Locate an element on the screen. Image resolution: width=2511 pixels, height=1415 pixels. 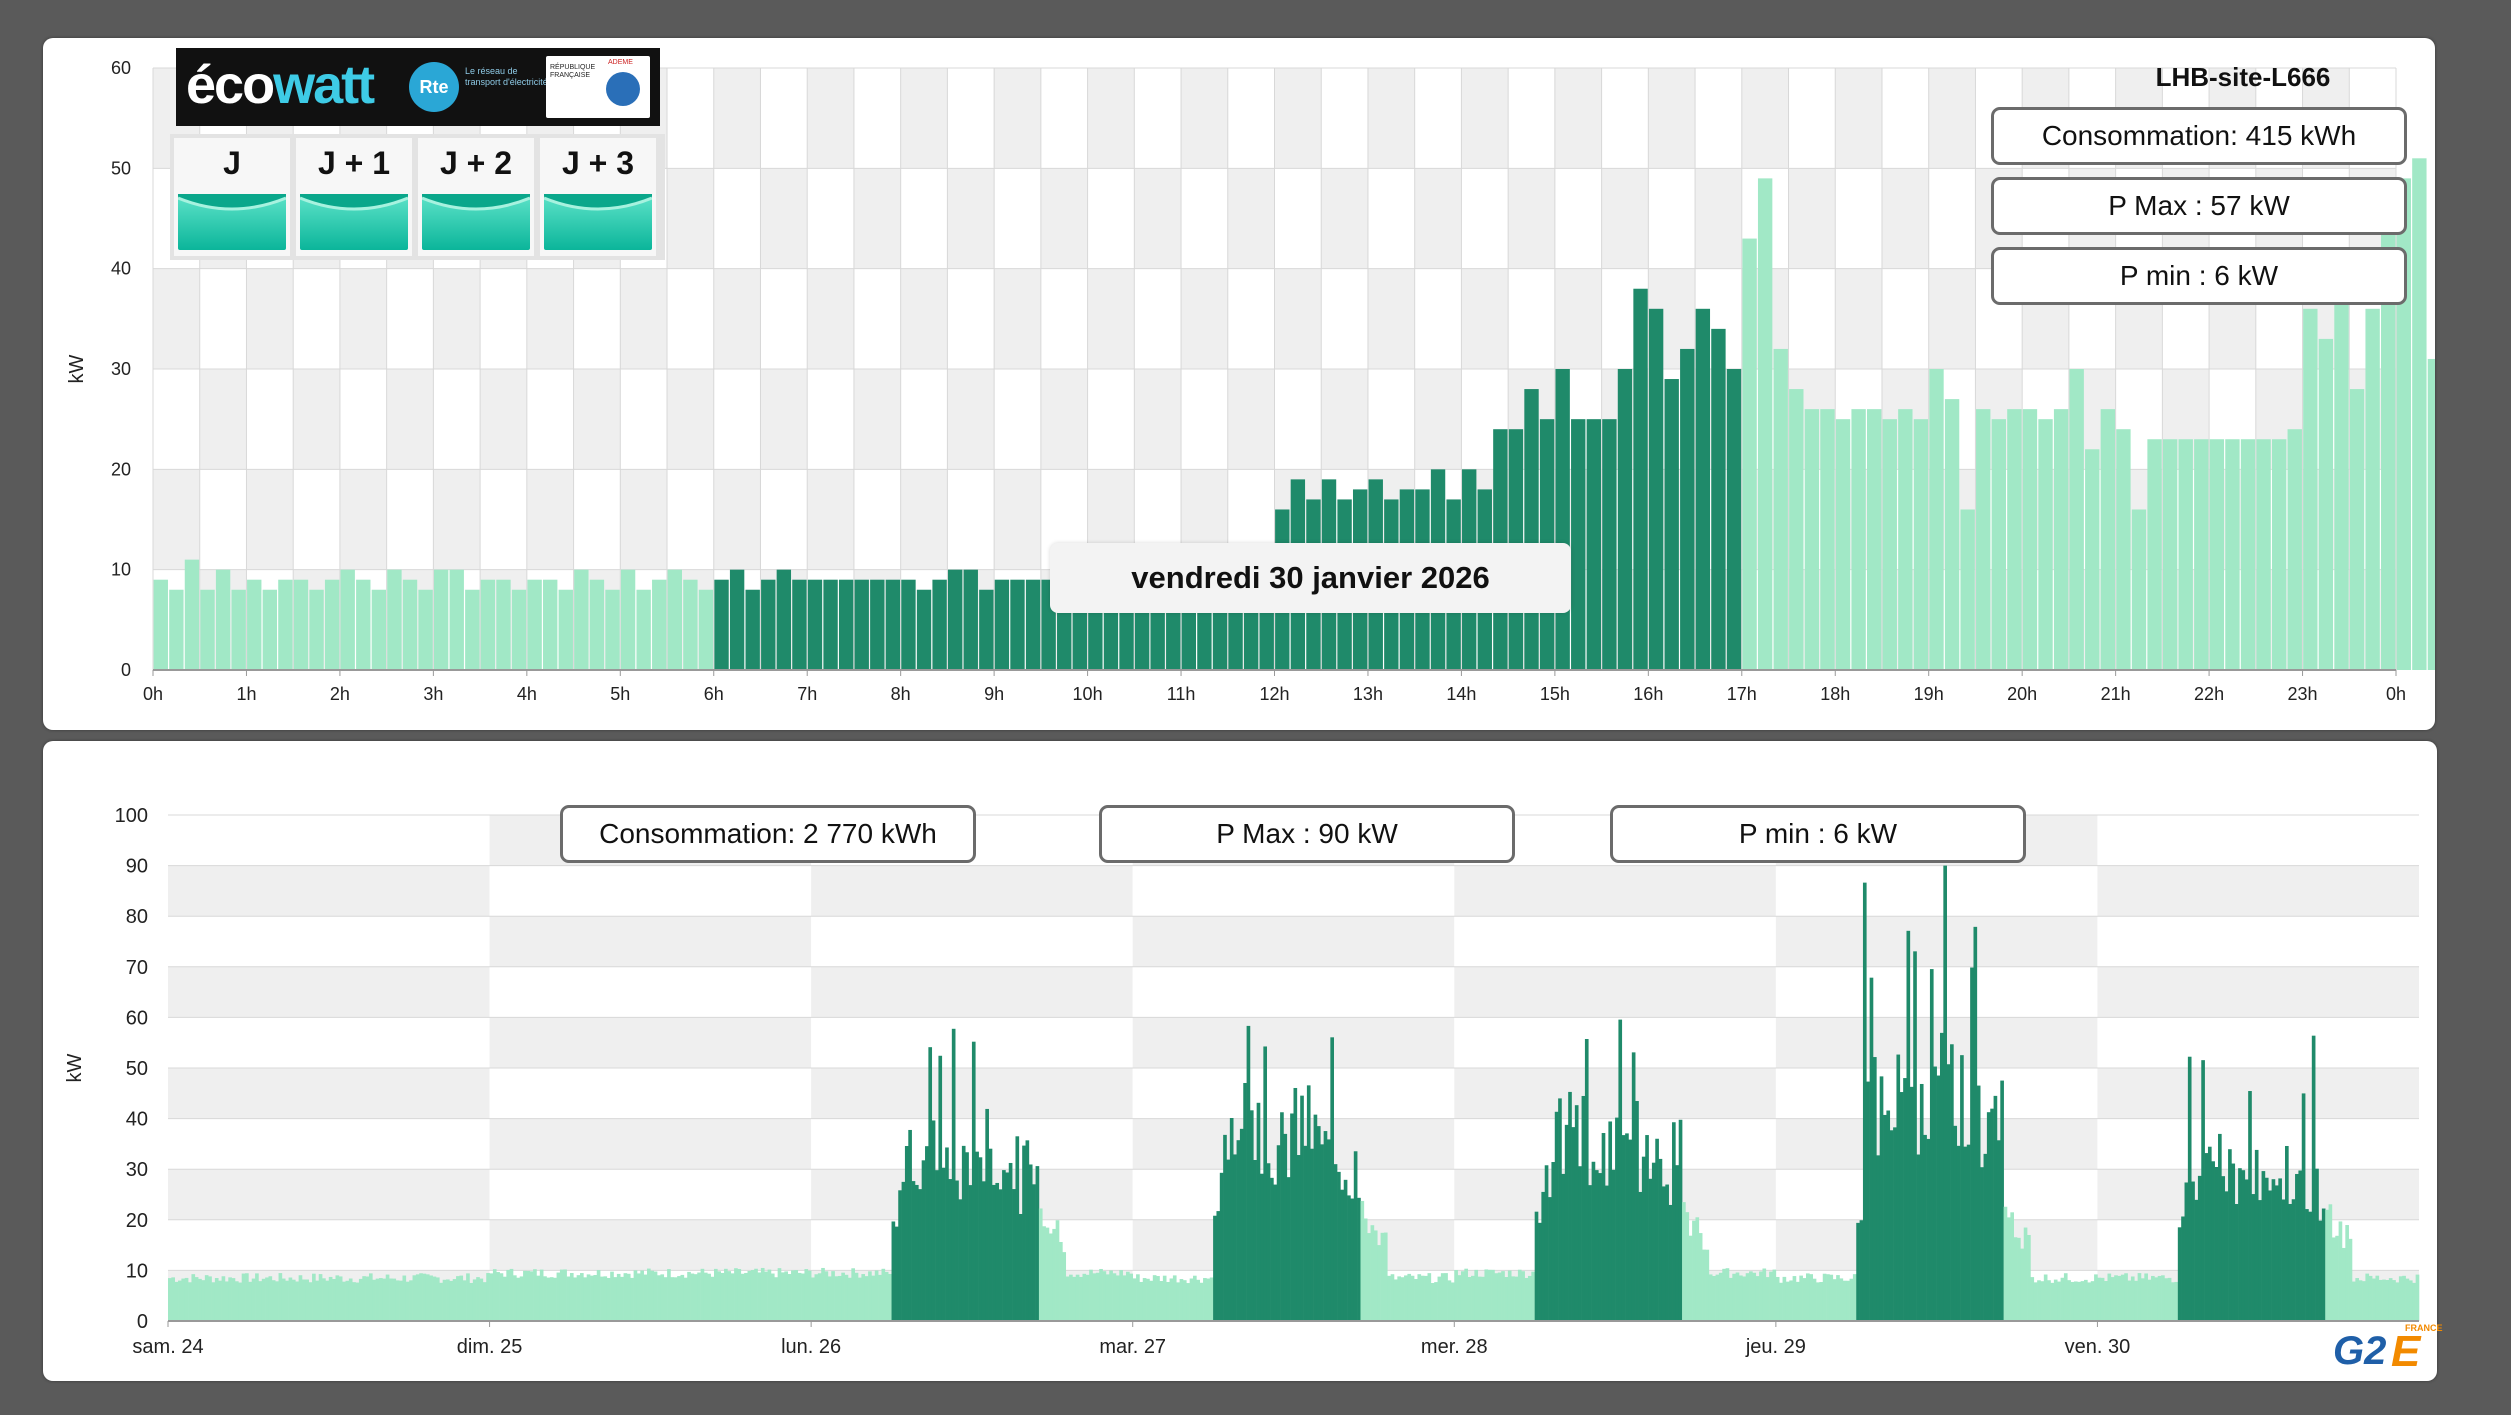
y-tick-label: 40 is located at coordinates (121, 269).